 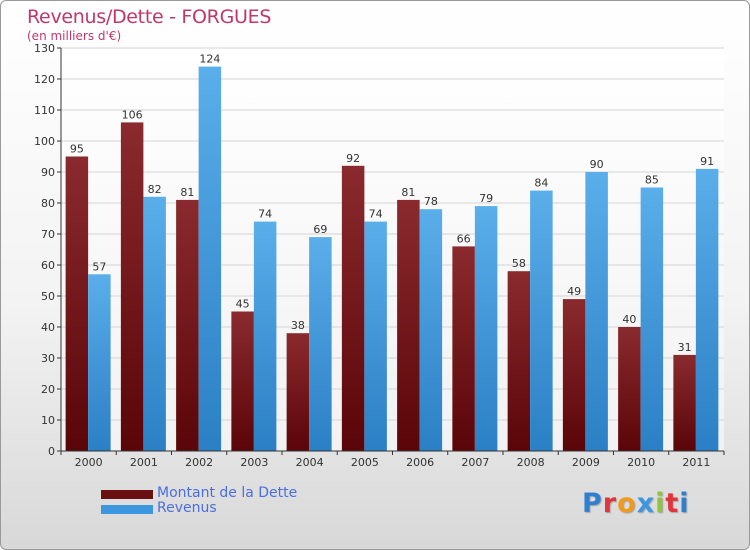 What do you see at coordinates (641, 462) in the screenshot?
I see `x-tick-label: 2010` at bounding box center [641, 462].